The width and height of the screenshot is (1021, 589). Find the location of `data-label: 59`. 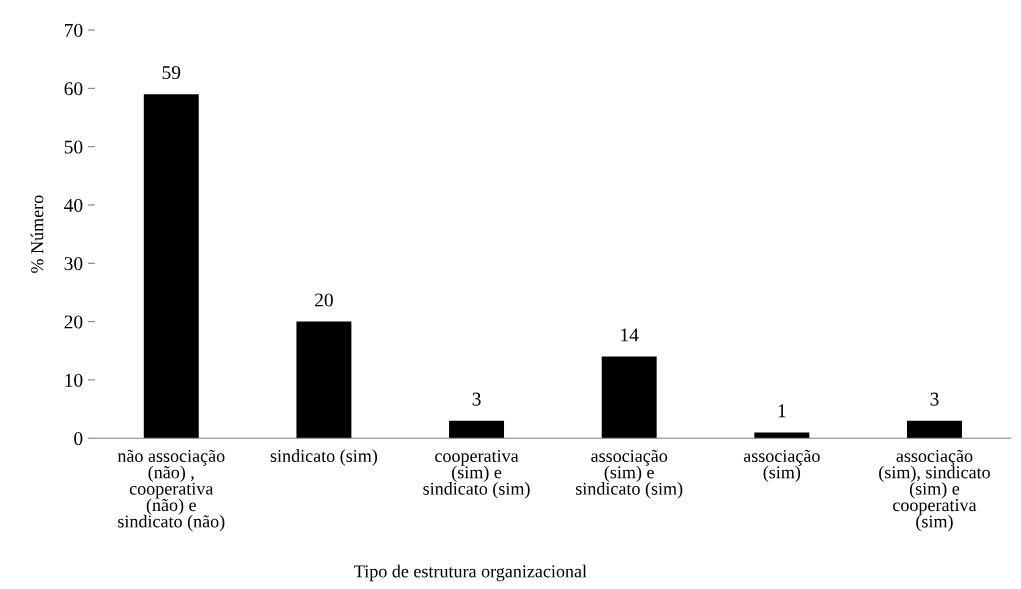

data-label: 59 is located at coordinates (171, 73).